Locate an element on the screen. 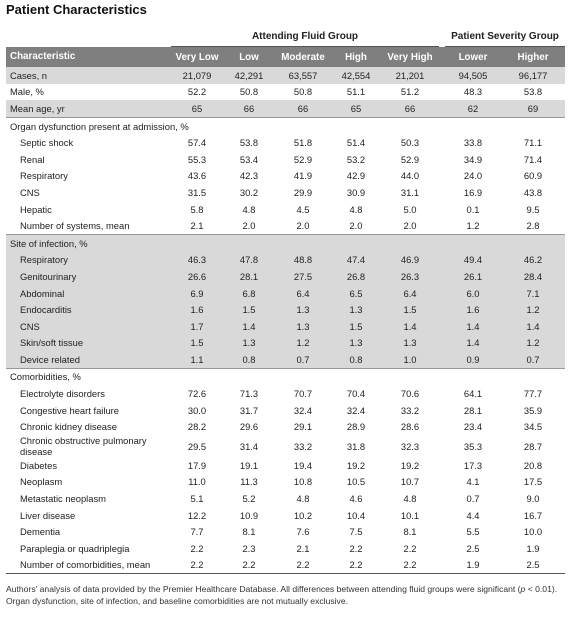 The width and height of the screenshot is (571, 618). cell: 0.8 is located at coordinates (356, 360).